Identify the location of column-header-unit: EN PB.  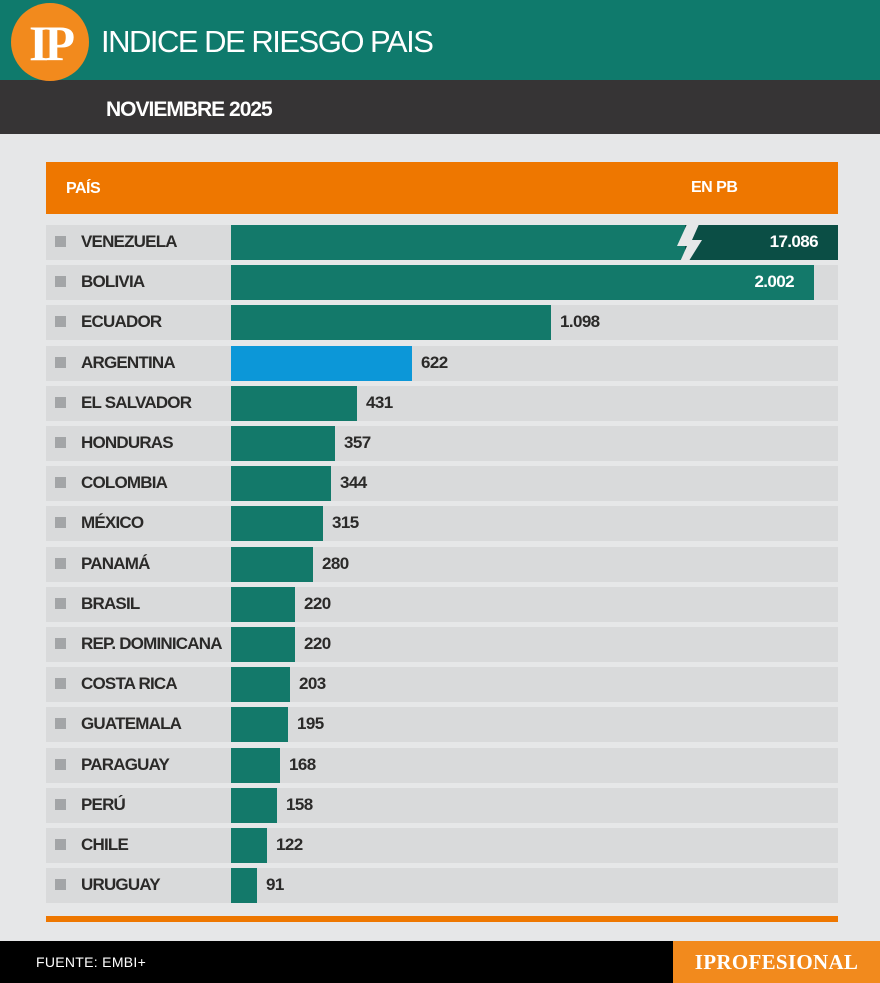
(714, 187).